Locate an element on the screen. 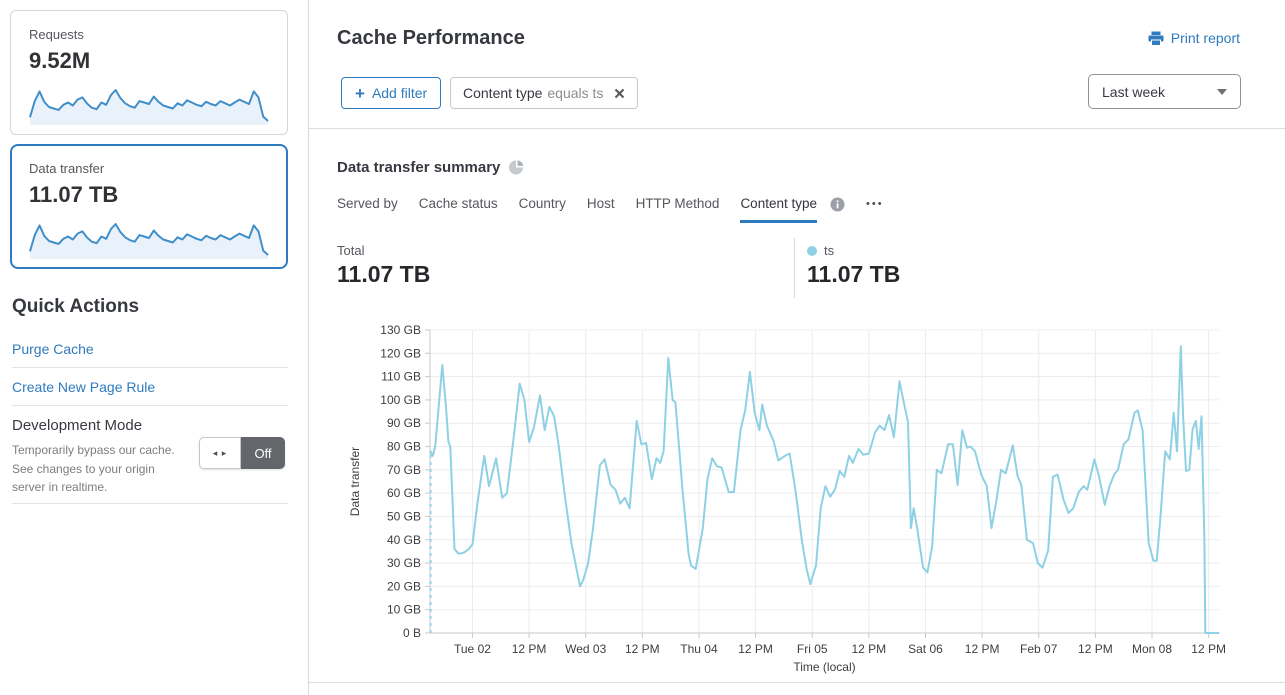  tab-content-type: Content type is located at coordinates (778, 209).